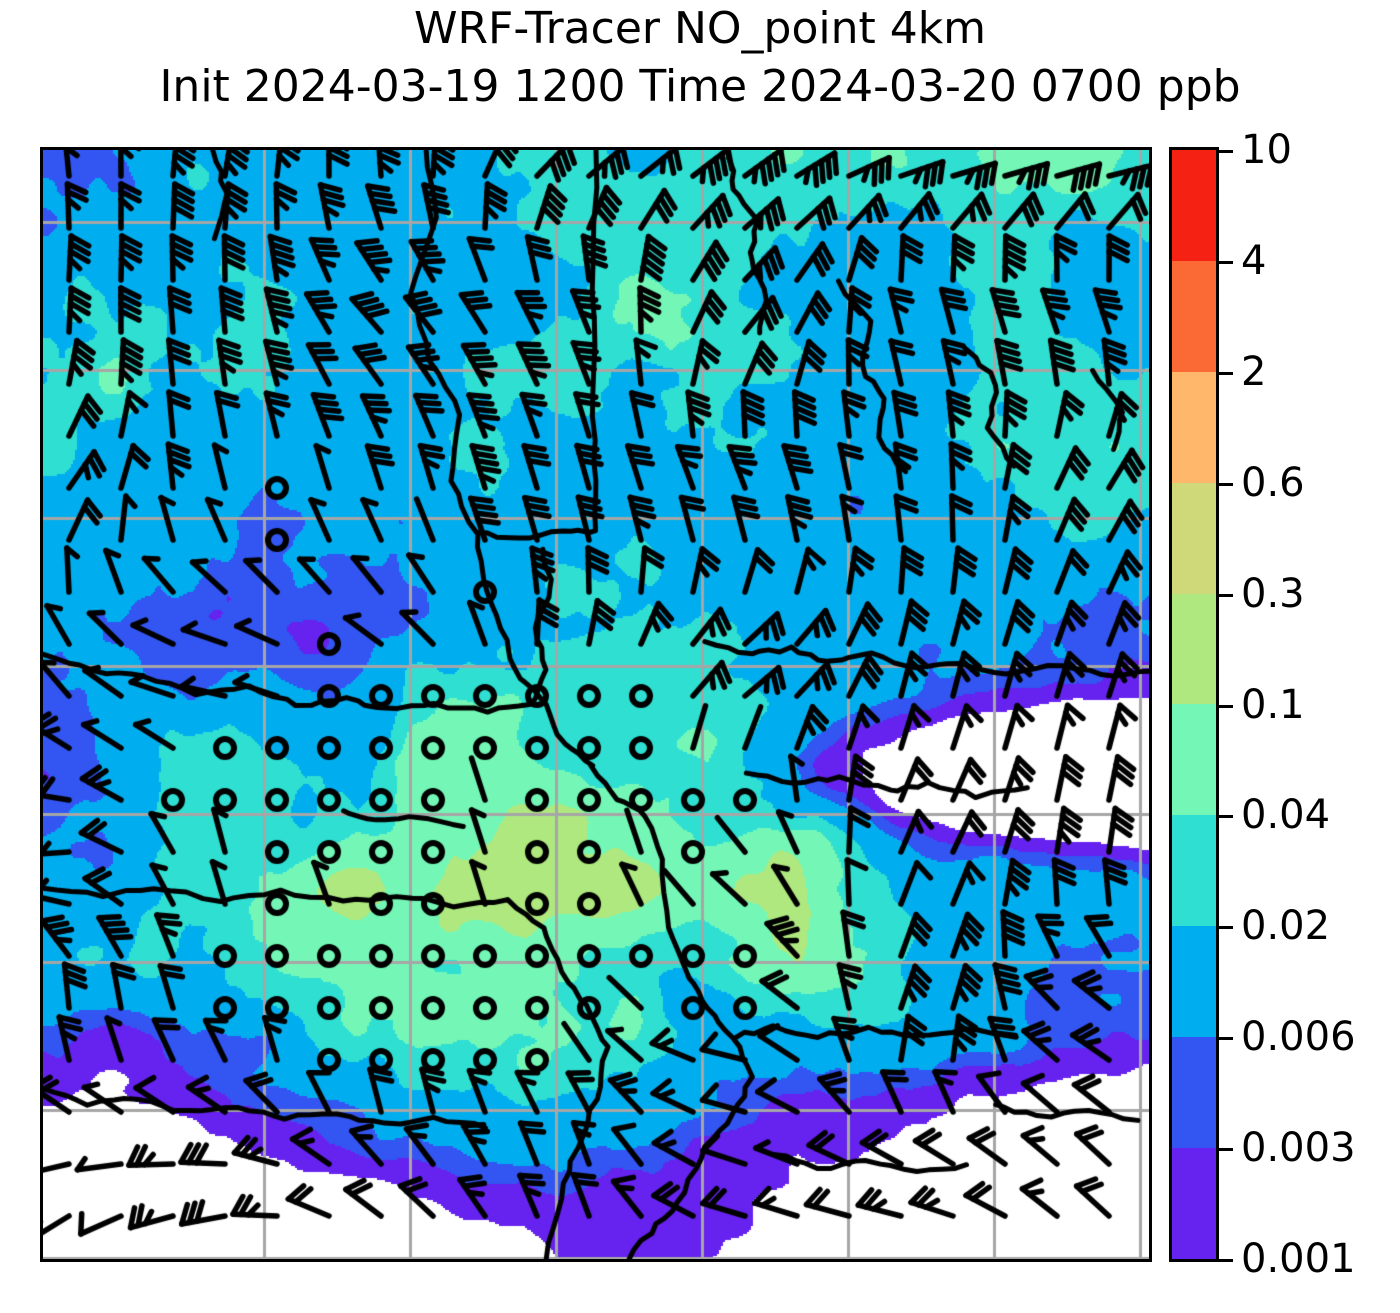 The height and width of the screenshot is (1313, 1400). I want to click on colorbar, so click(1194, 704).